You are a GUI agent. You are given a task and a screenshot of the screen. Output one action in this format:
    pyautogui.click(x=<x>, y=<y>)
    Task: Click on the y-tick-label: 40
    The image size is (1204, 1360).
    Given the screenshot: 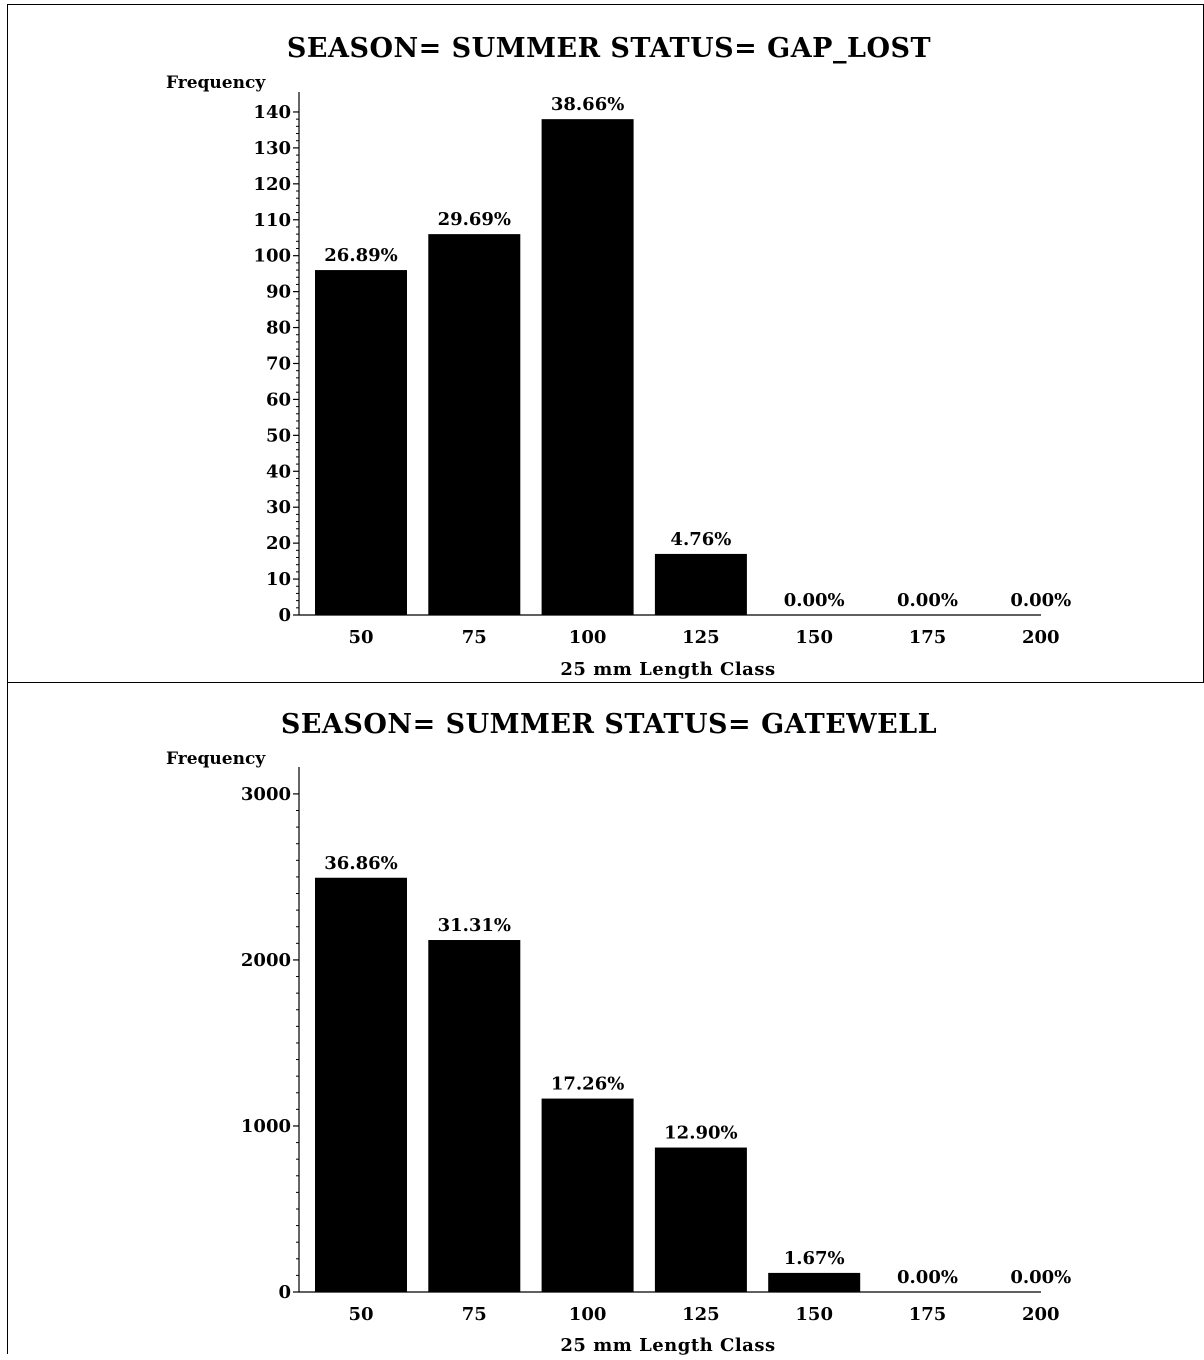 What is the action you would take?
    pyautogui.click(x=278, y=471)
    